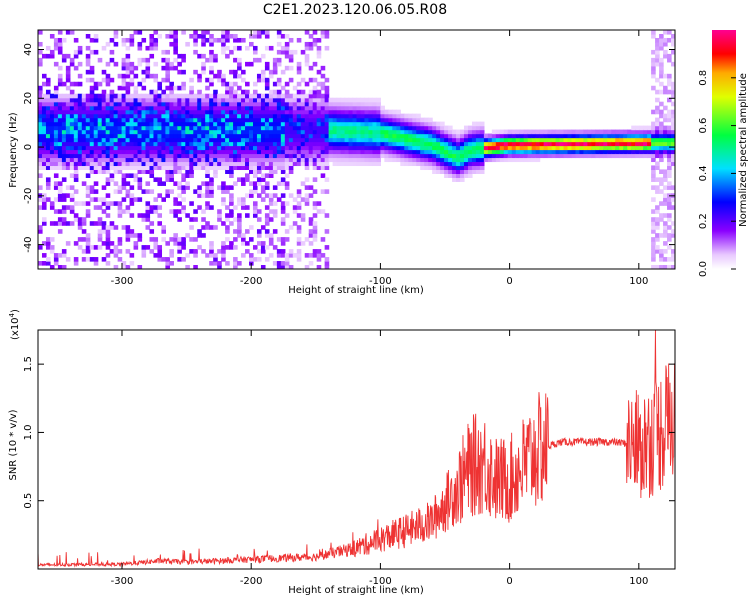  What do you see at coordinates (703, 78) in the screenshot?
I see `colorbar-tick-label: 0.8` at bounding box center [703, 78].